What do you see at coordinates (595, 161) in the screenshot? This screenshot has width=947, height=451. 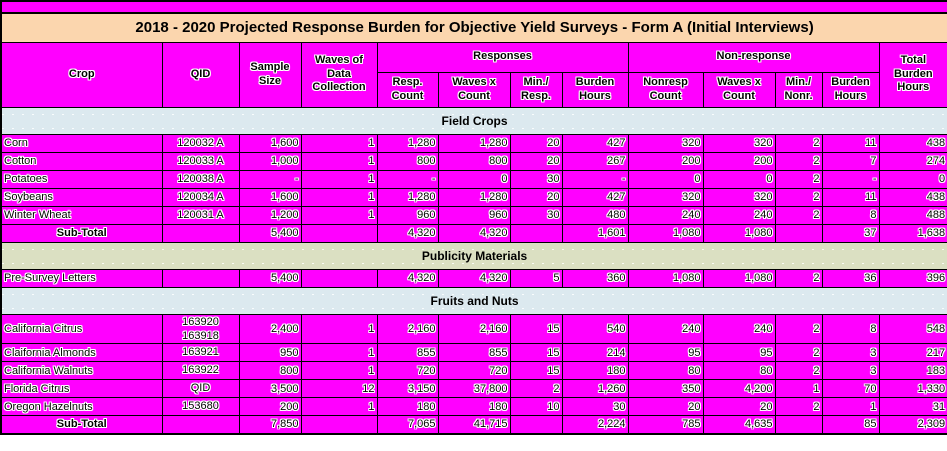 I see `cell: 267` at bounding box center [595, 161].